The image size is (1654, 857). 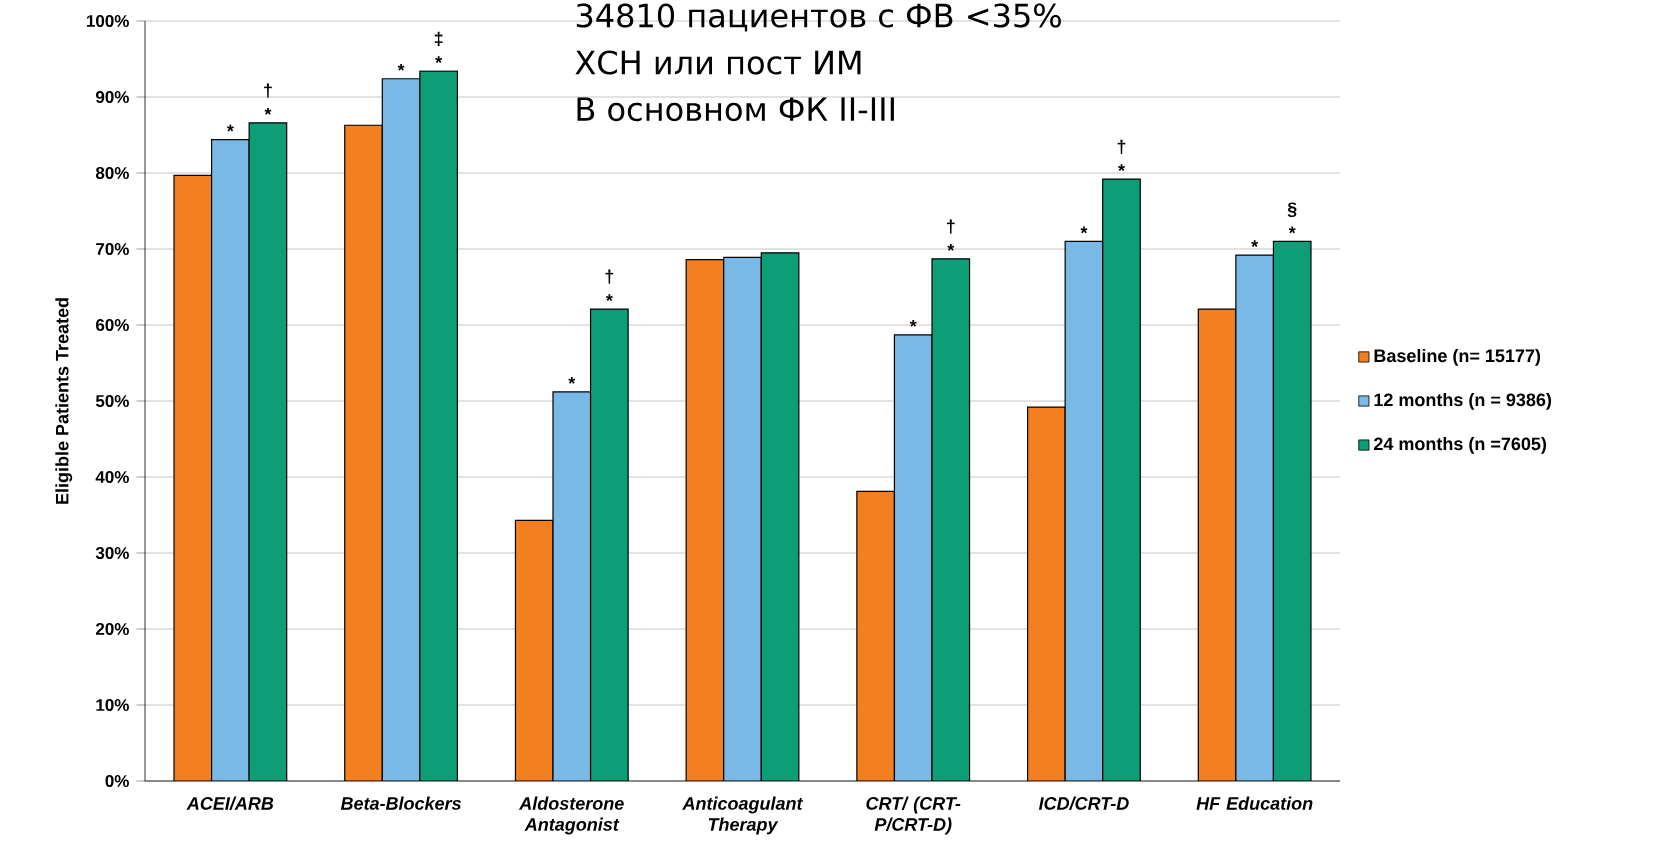 What do you see at coordinates (913, 815) in the screenshot?
I see `x-tick-label: CRT/ (CRT-P/CRT-D)` at bounding box center [913, 815].